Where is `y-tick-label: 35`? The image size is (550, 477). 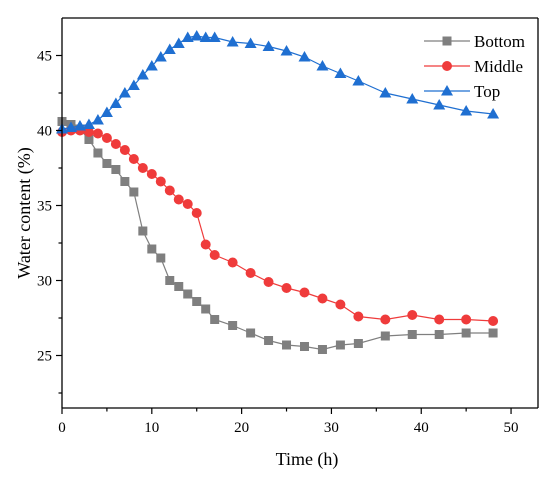 y-tick-label: 35 is located at coordinates (44, 207).